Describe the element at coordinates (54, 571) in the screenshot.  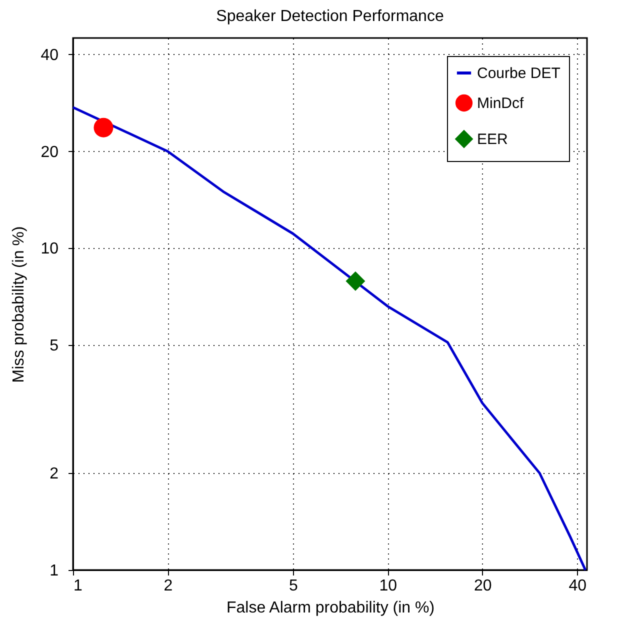
I see `y-tick-label: 1` at that location.